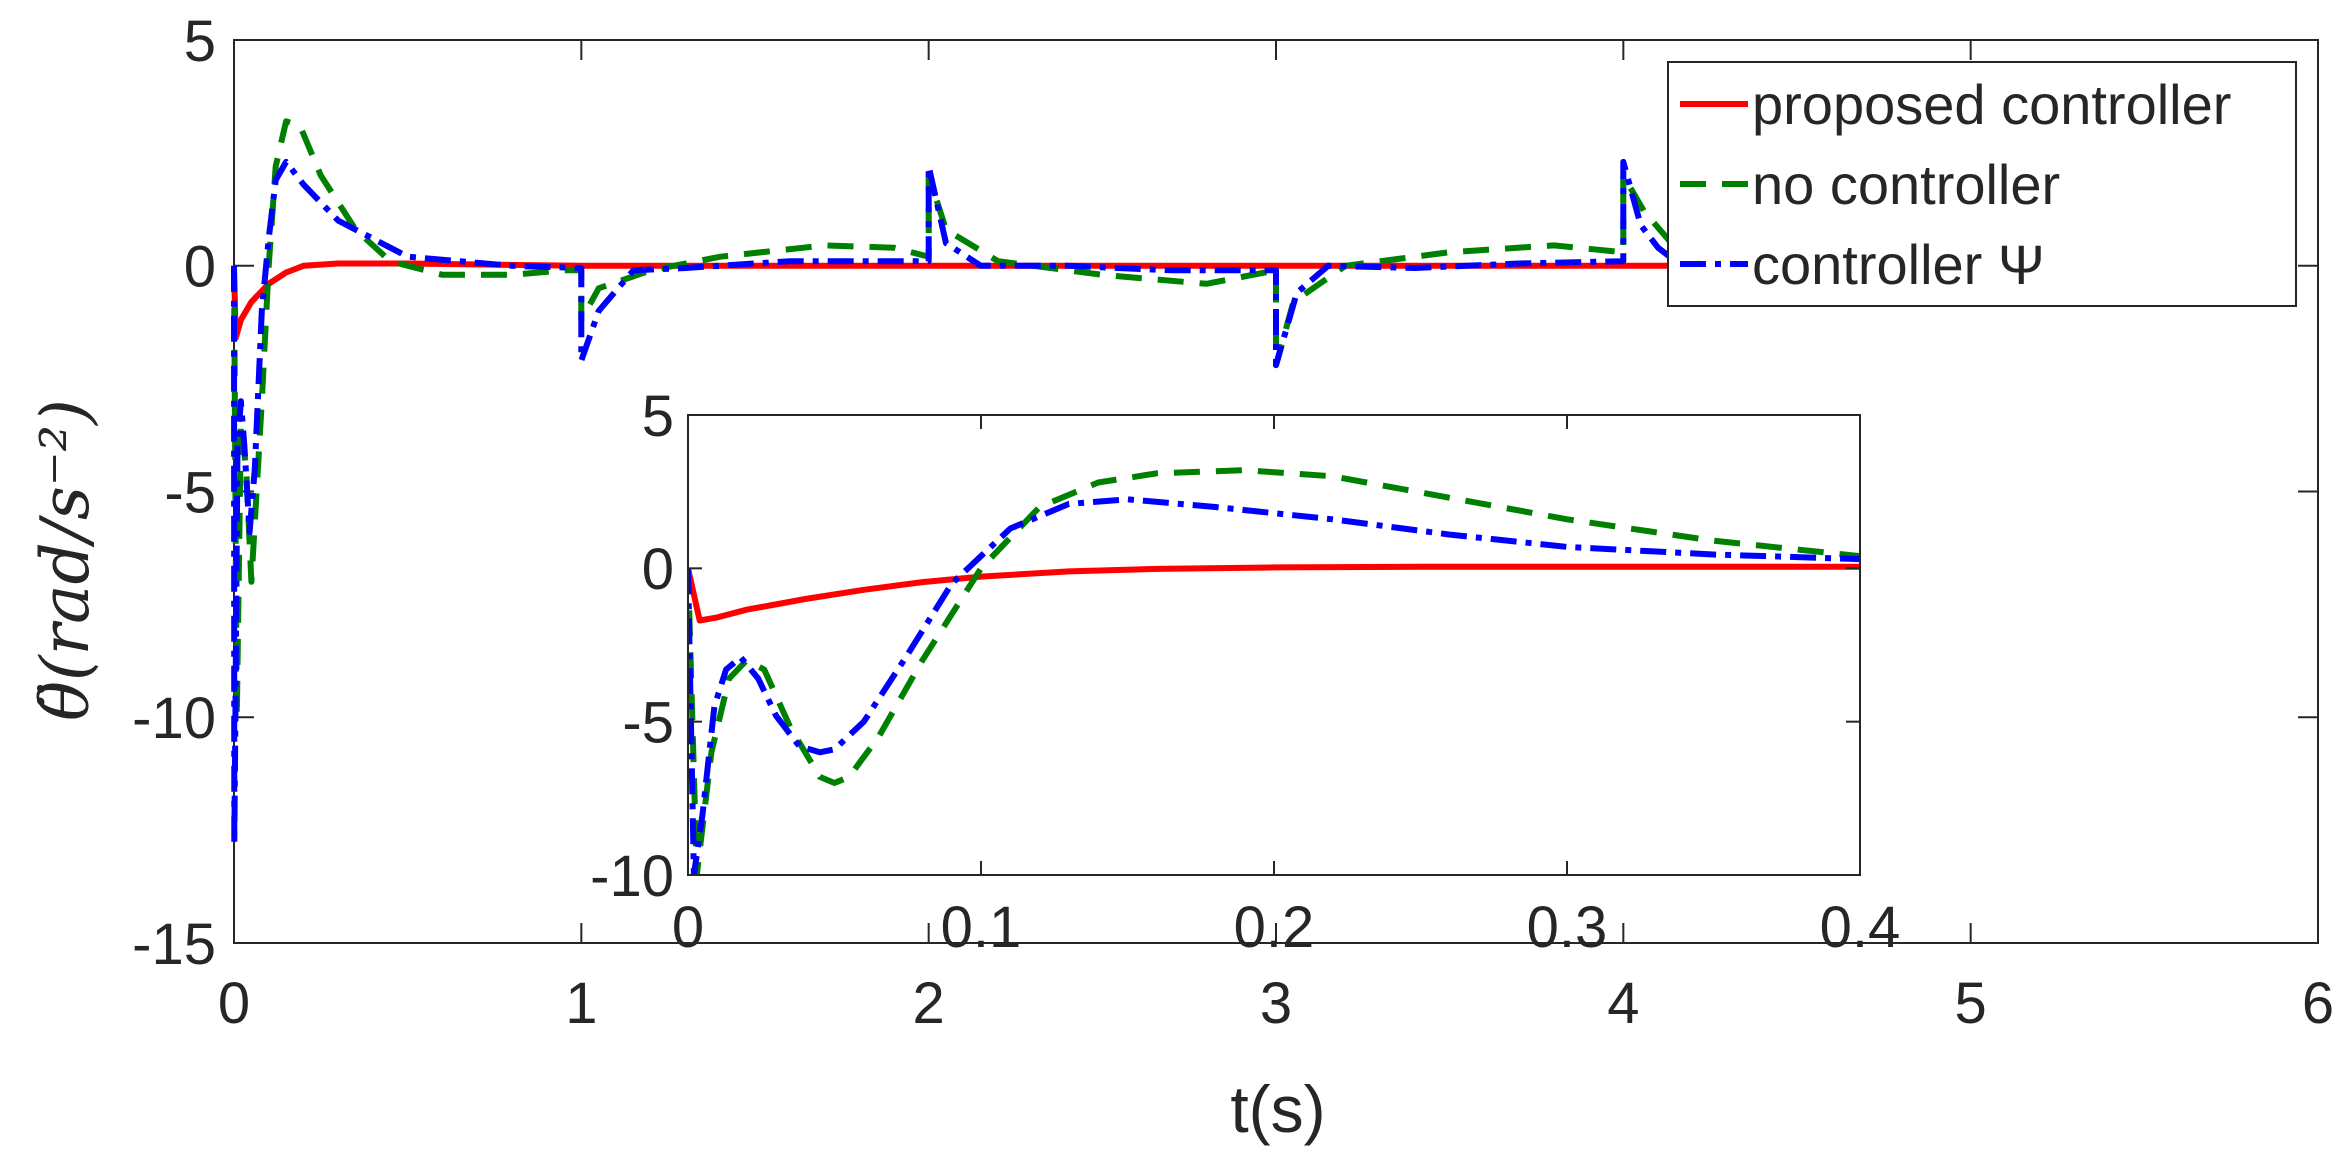  Describe the element at coordinates (1623, 1003) in the screenshot. I see `main-xtick-label: 4` at that location.